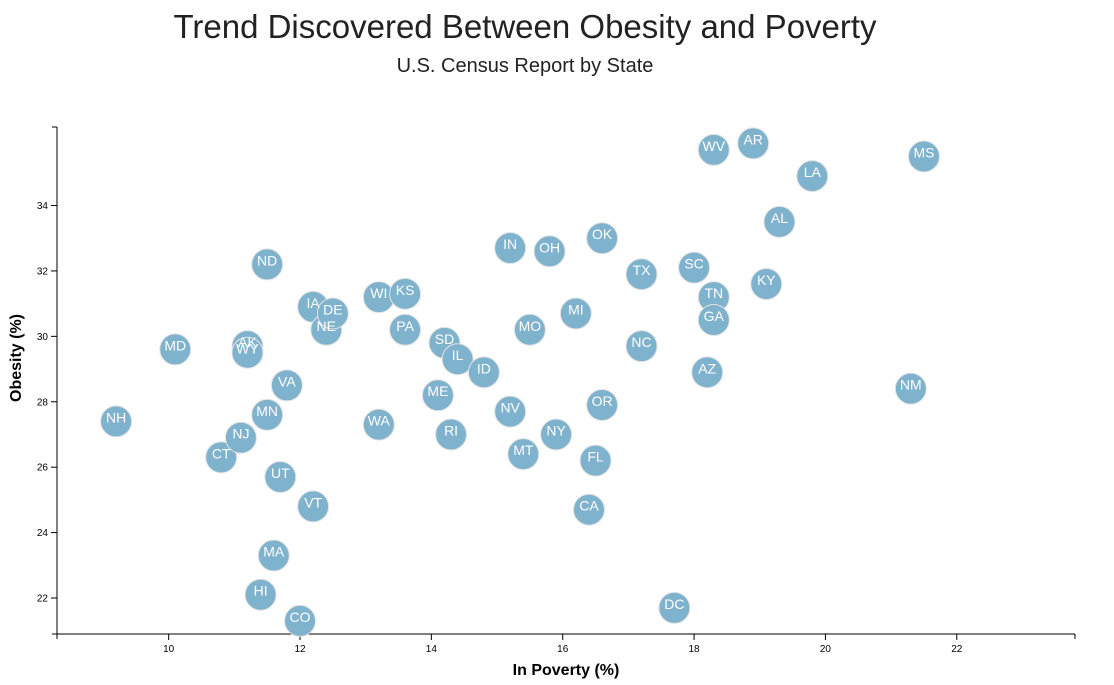 The image size is (1114, 685). Describe the element at coordinates (911, 385) in the screenshot. I see `state-label-nm: NM` at that location.